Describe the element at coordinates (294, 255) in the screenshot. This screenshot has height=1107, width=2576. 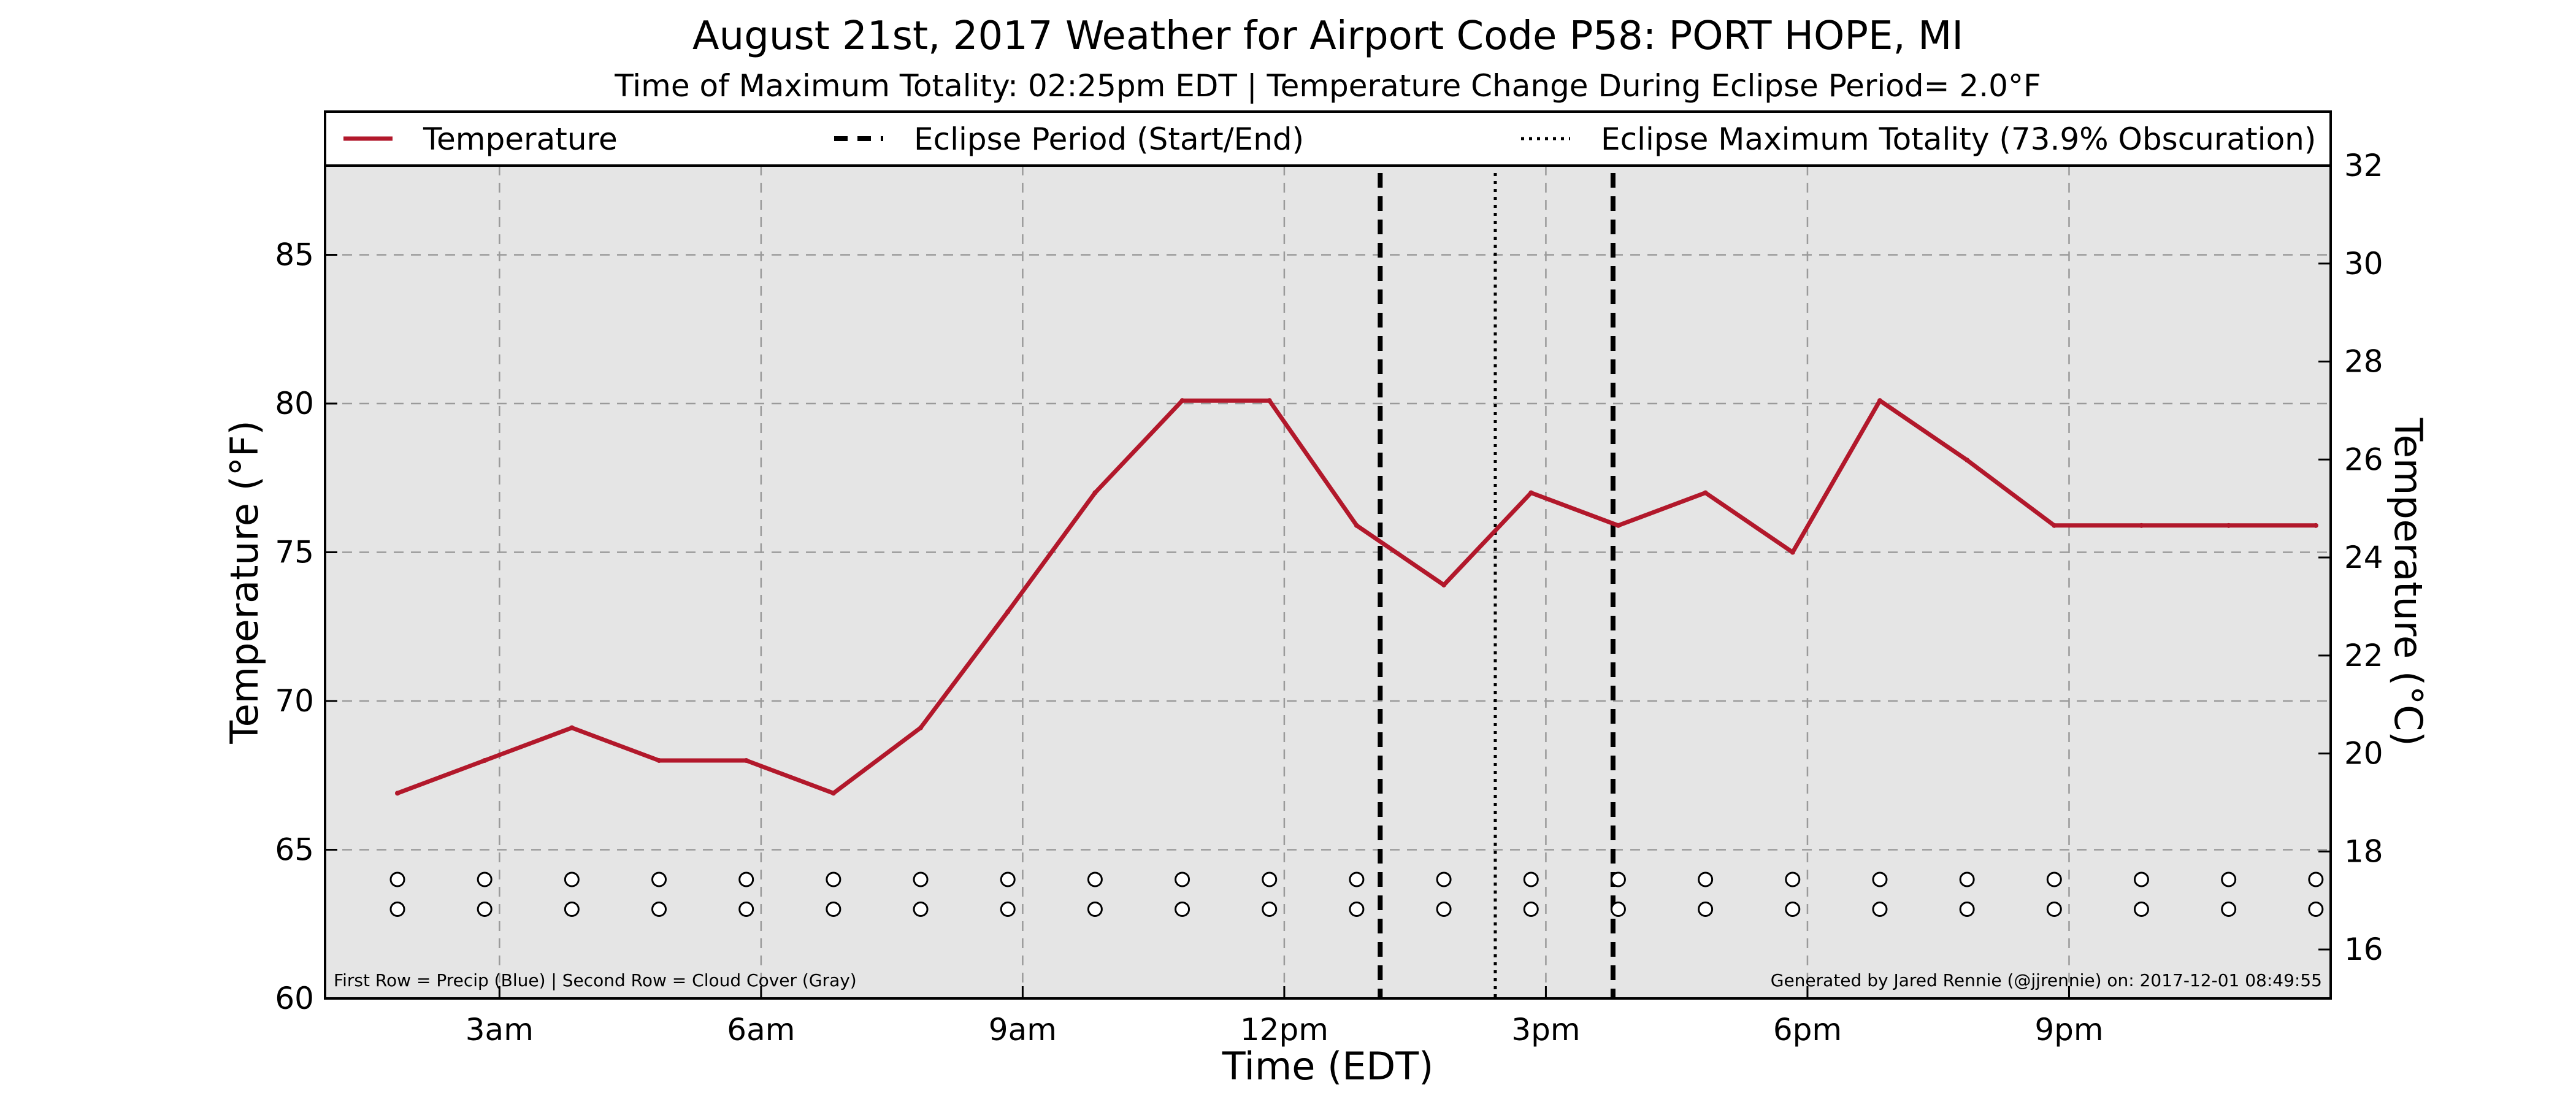
I see `y-tick-label: 85` at that location.